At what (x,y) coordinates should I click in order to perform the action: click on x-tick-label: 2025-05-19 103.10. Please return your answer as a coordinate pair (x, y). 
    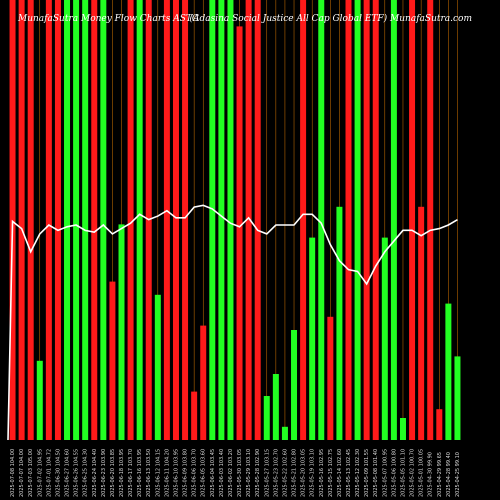
    Looking at the image, I should click on (313, 473).